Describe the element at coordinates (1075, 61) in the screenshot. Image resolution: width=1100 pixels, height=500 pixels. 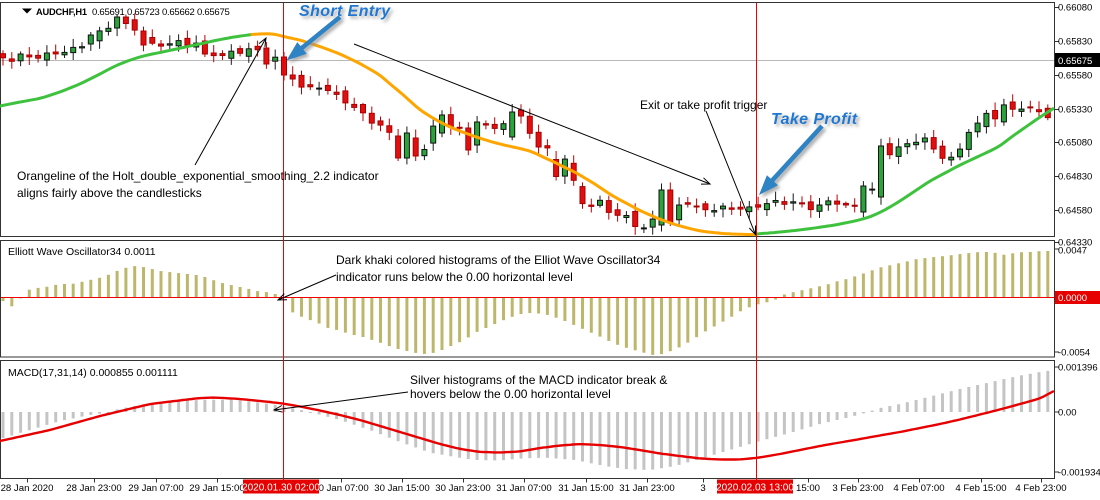
I see `svg-text: 0.65675` at that location.